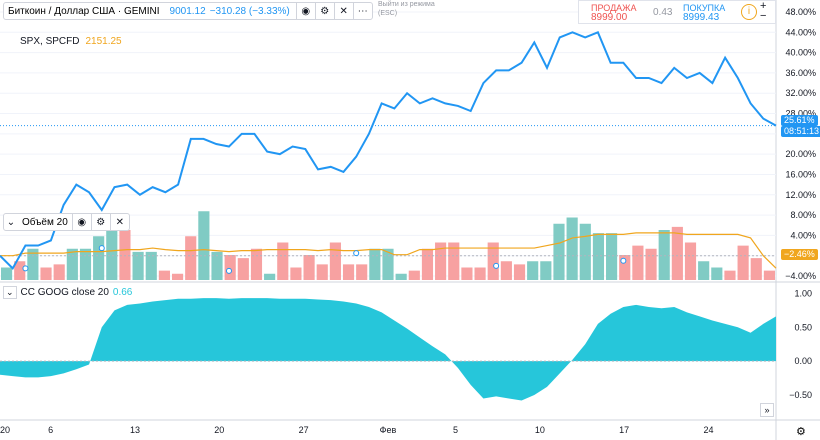 Image resolution: width=820 pixels, height=440 pixels. I want to click on indicator-y-tick-label: 0.00, so click(803, 361).